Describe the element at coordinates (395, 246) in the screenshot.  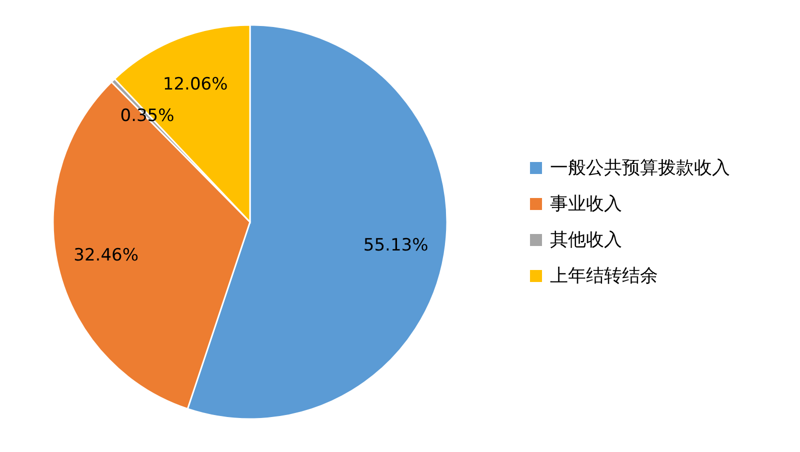
I see `data-label: 55.13%` at that location.